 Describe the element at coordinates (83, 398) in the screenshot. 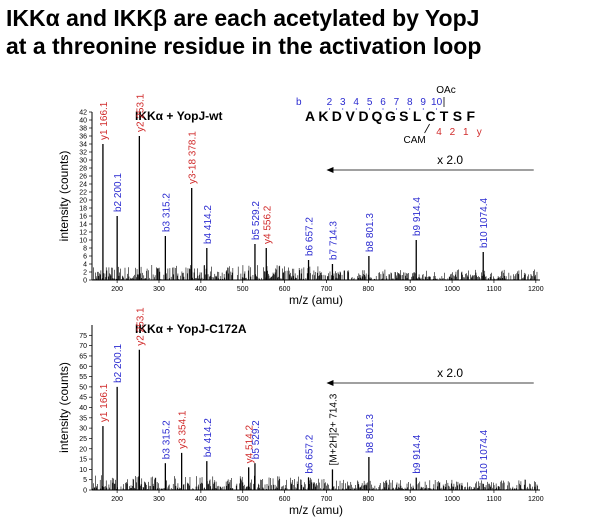

I see `y-tick-label: 45` at that location.